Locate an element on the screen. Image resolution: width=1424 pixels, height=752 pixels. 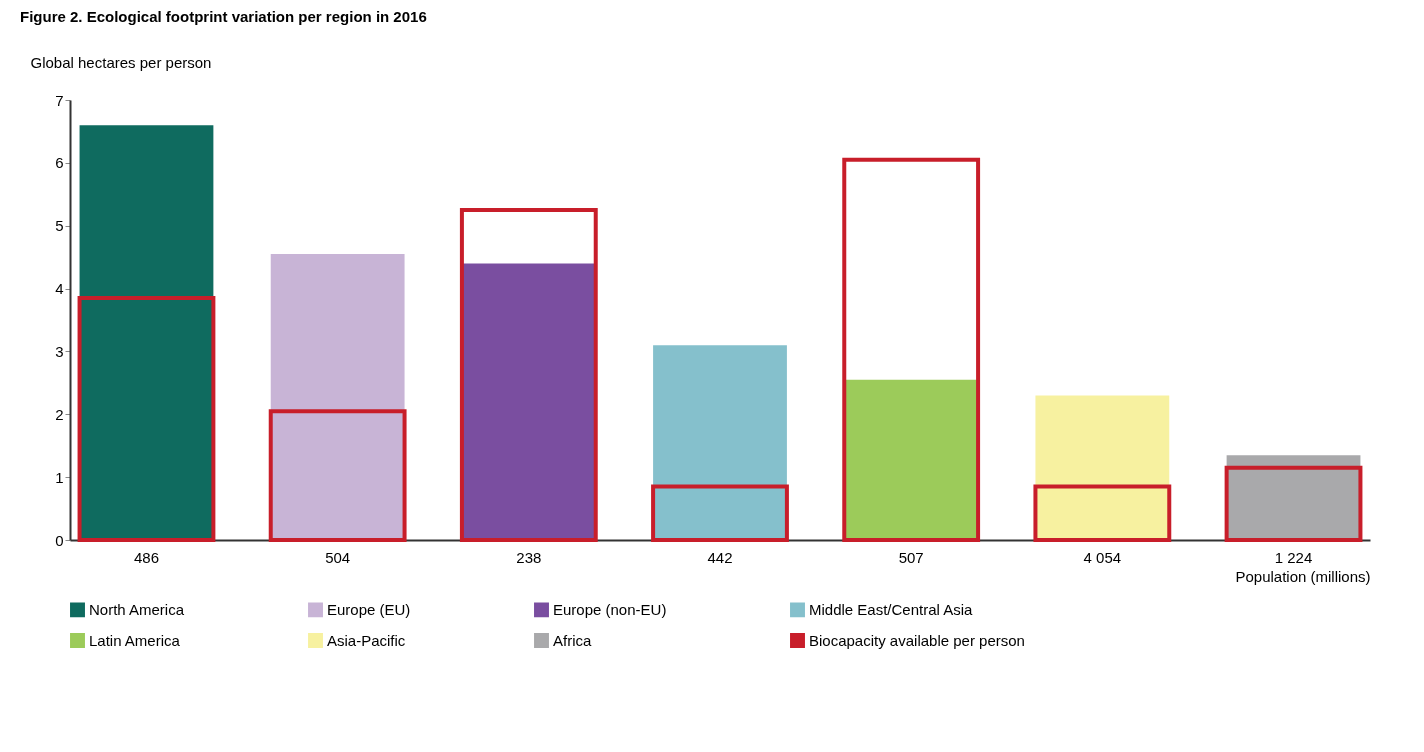
y-tick-label: 7 is located at coordinates (59, 100).